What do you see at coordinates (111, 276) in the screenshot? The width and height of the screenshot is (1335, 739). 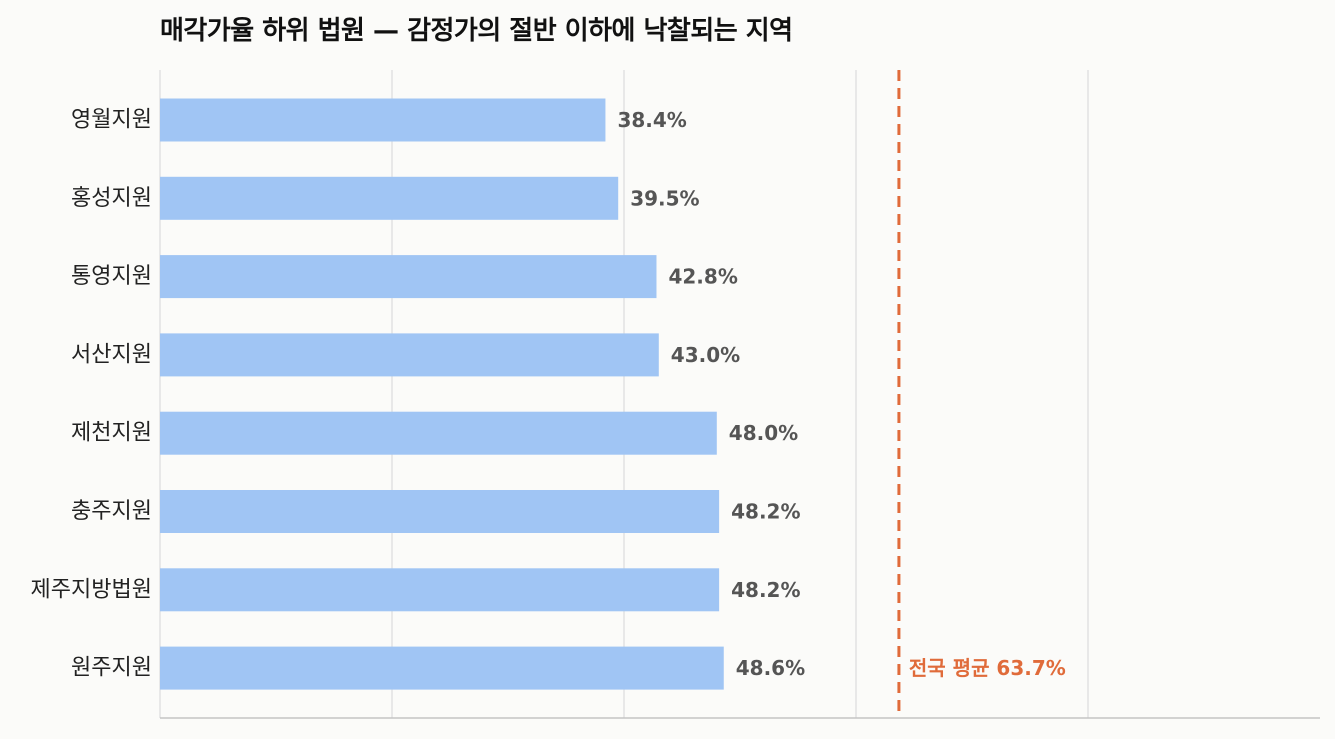 I see `y-tick-label: 통영지원` at bounding box center [111, 276].